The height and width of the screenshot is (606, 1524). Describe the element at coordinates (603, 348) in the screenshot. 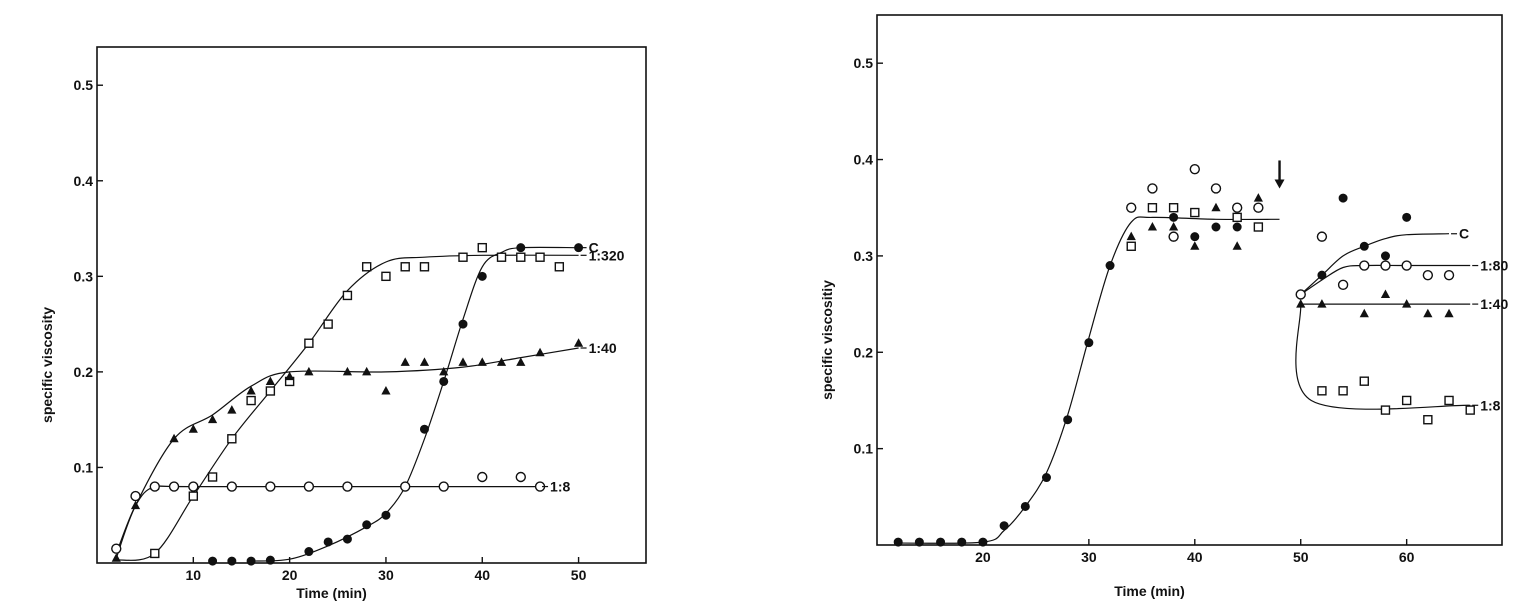

I see `series-label: 1:40` at that location.